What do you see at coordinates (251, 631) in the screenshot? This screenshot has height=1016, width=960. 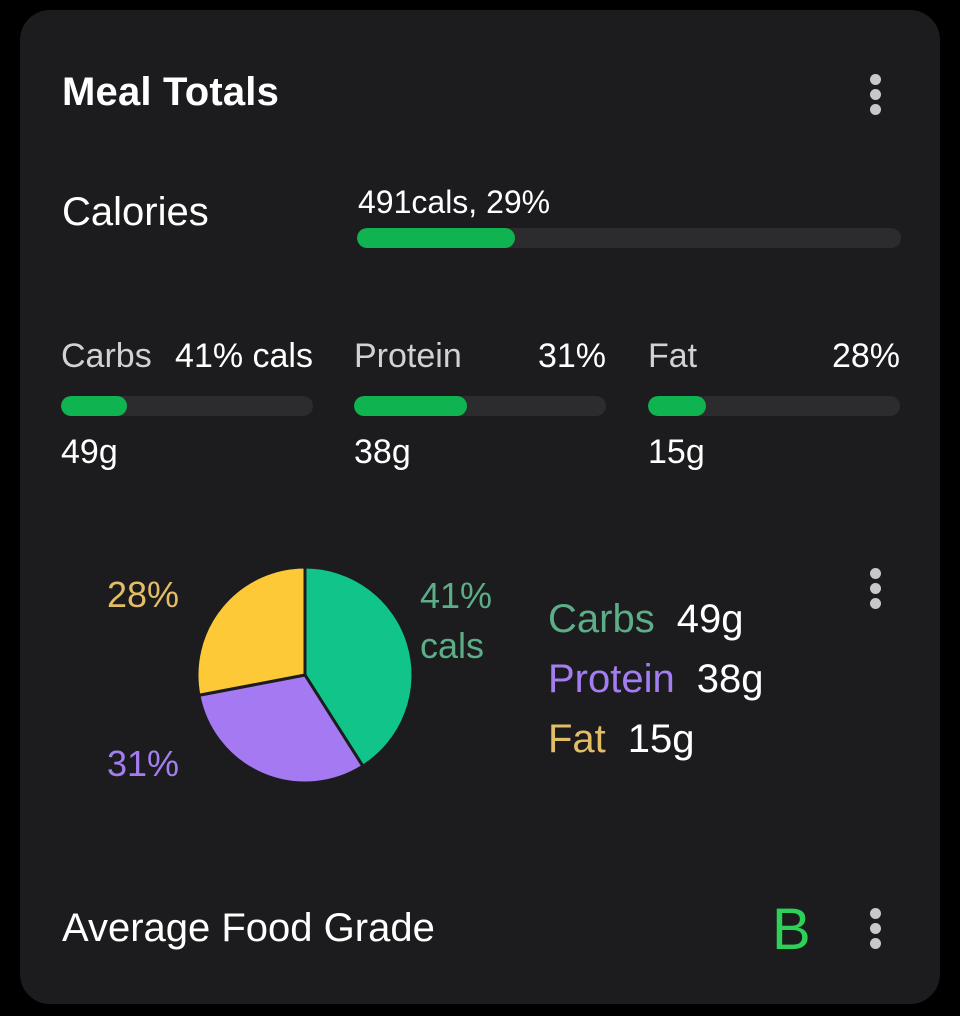 I see `pie-slice-fat` at bounding box center [251, 631].